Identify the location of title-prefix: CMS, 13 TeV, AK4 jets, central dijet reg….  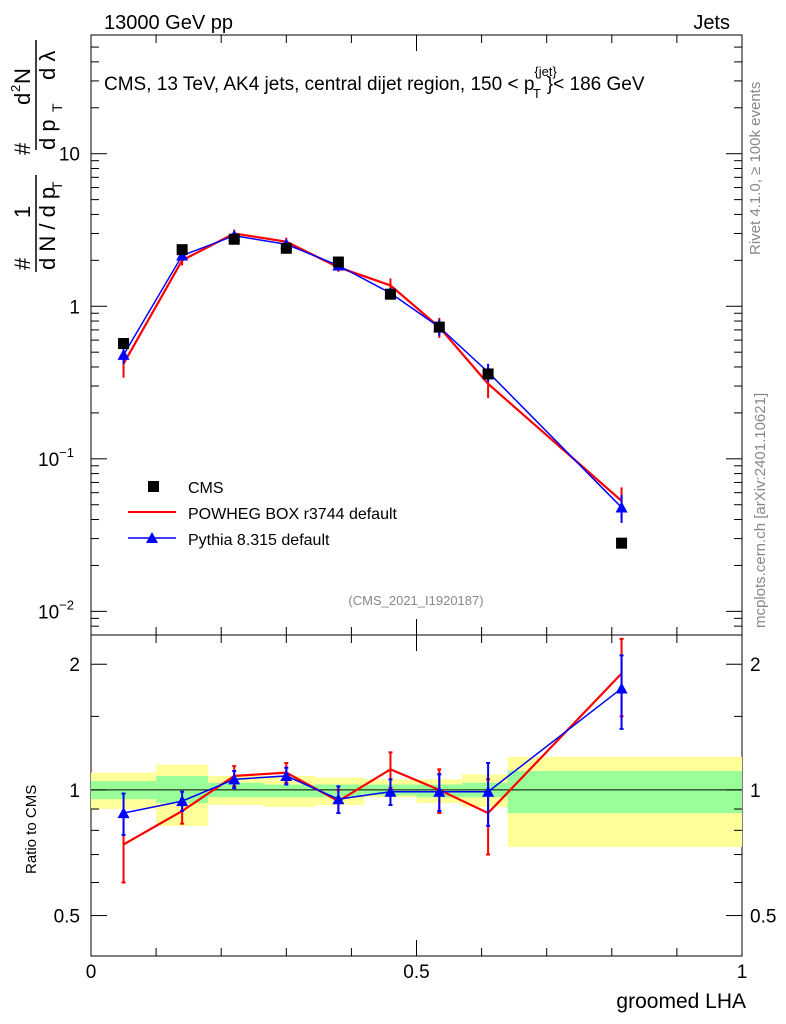
(319, 84).